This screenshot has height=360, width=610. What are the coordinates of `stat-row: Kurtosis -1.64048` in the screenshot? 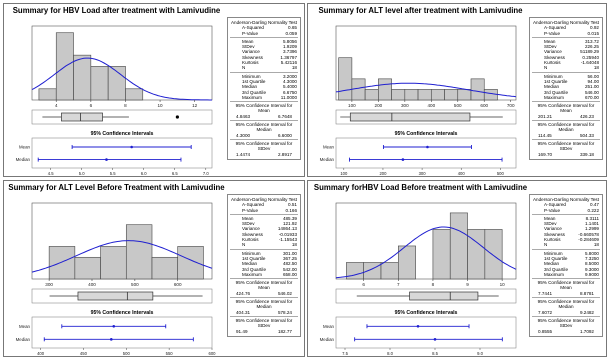 It's located at (566, 62).